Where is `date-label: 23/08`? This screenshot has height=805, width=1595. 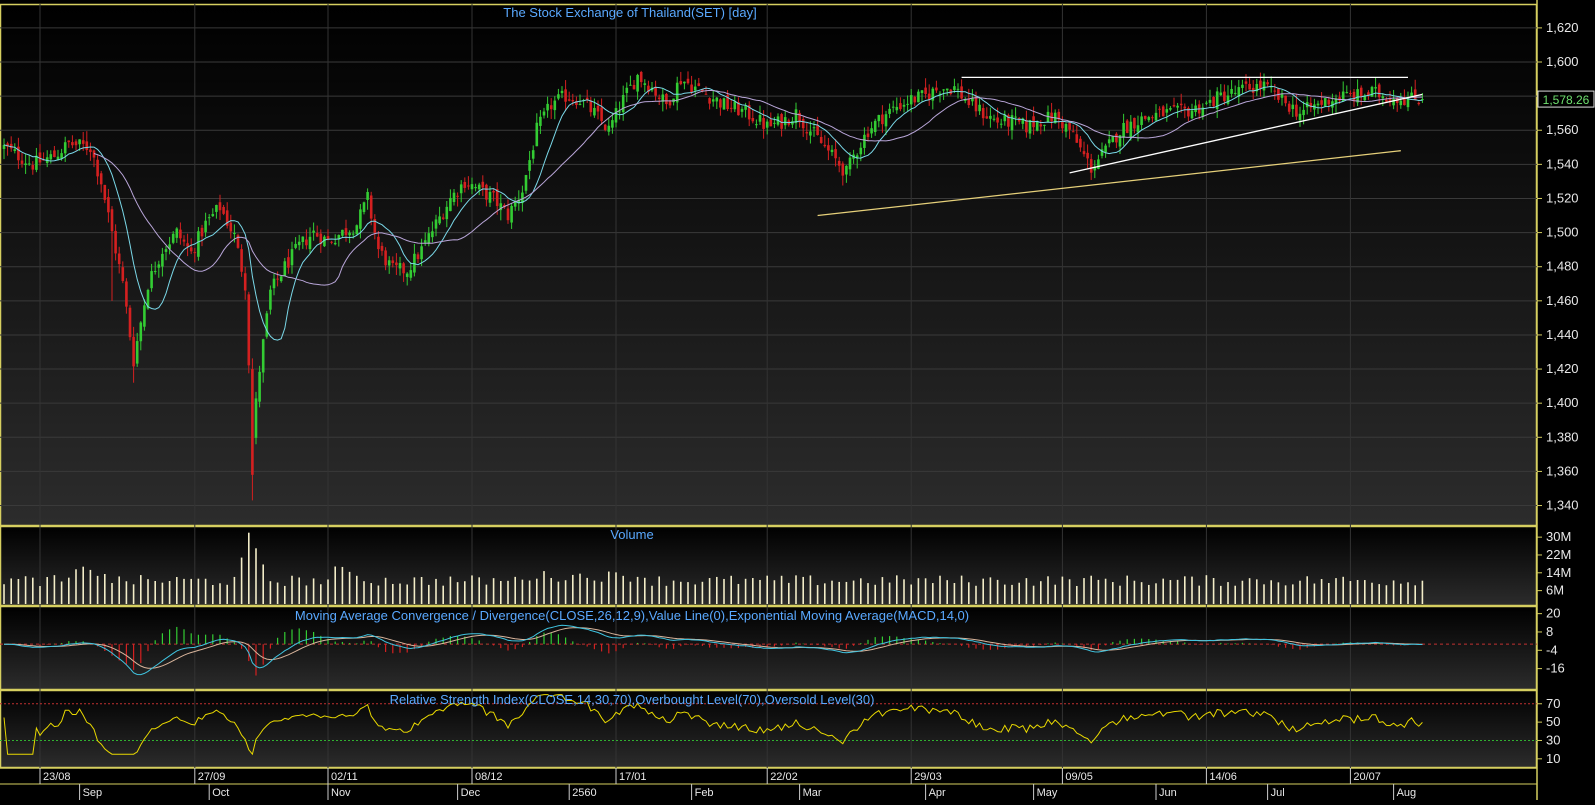 date-label: 23/08 is located at coordinates (57, 777).